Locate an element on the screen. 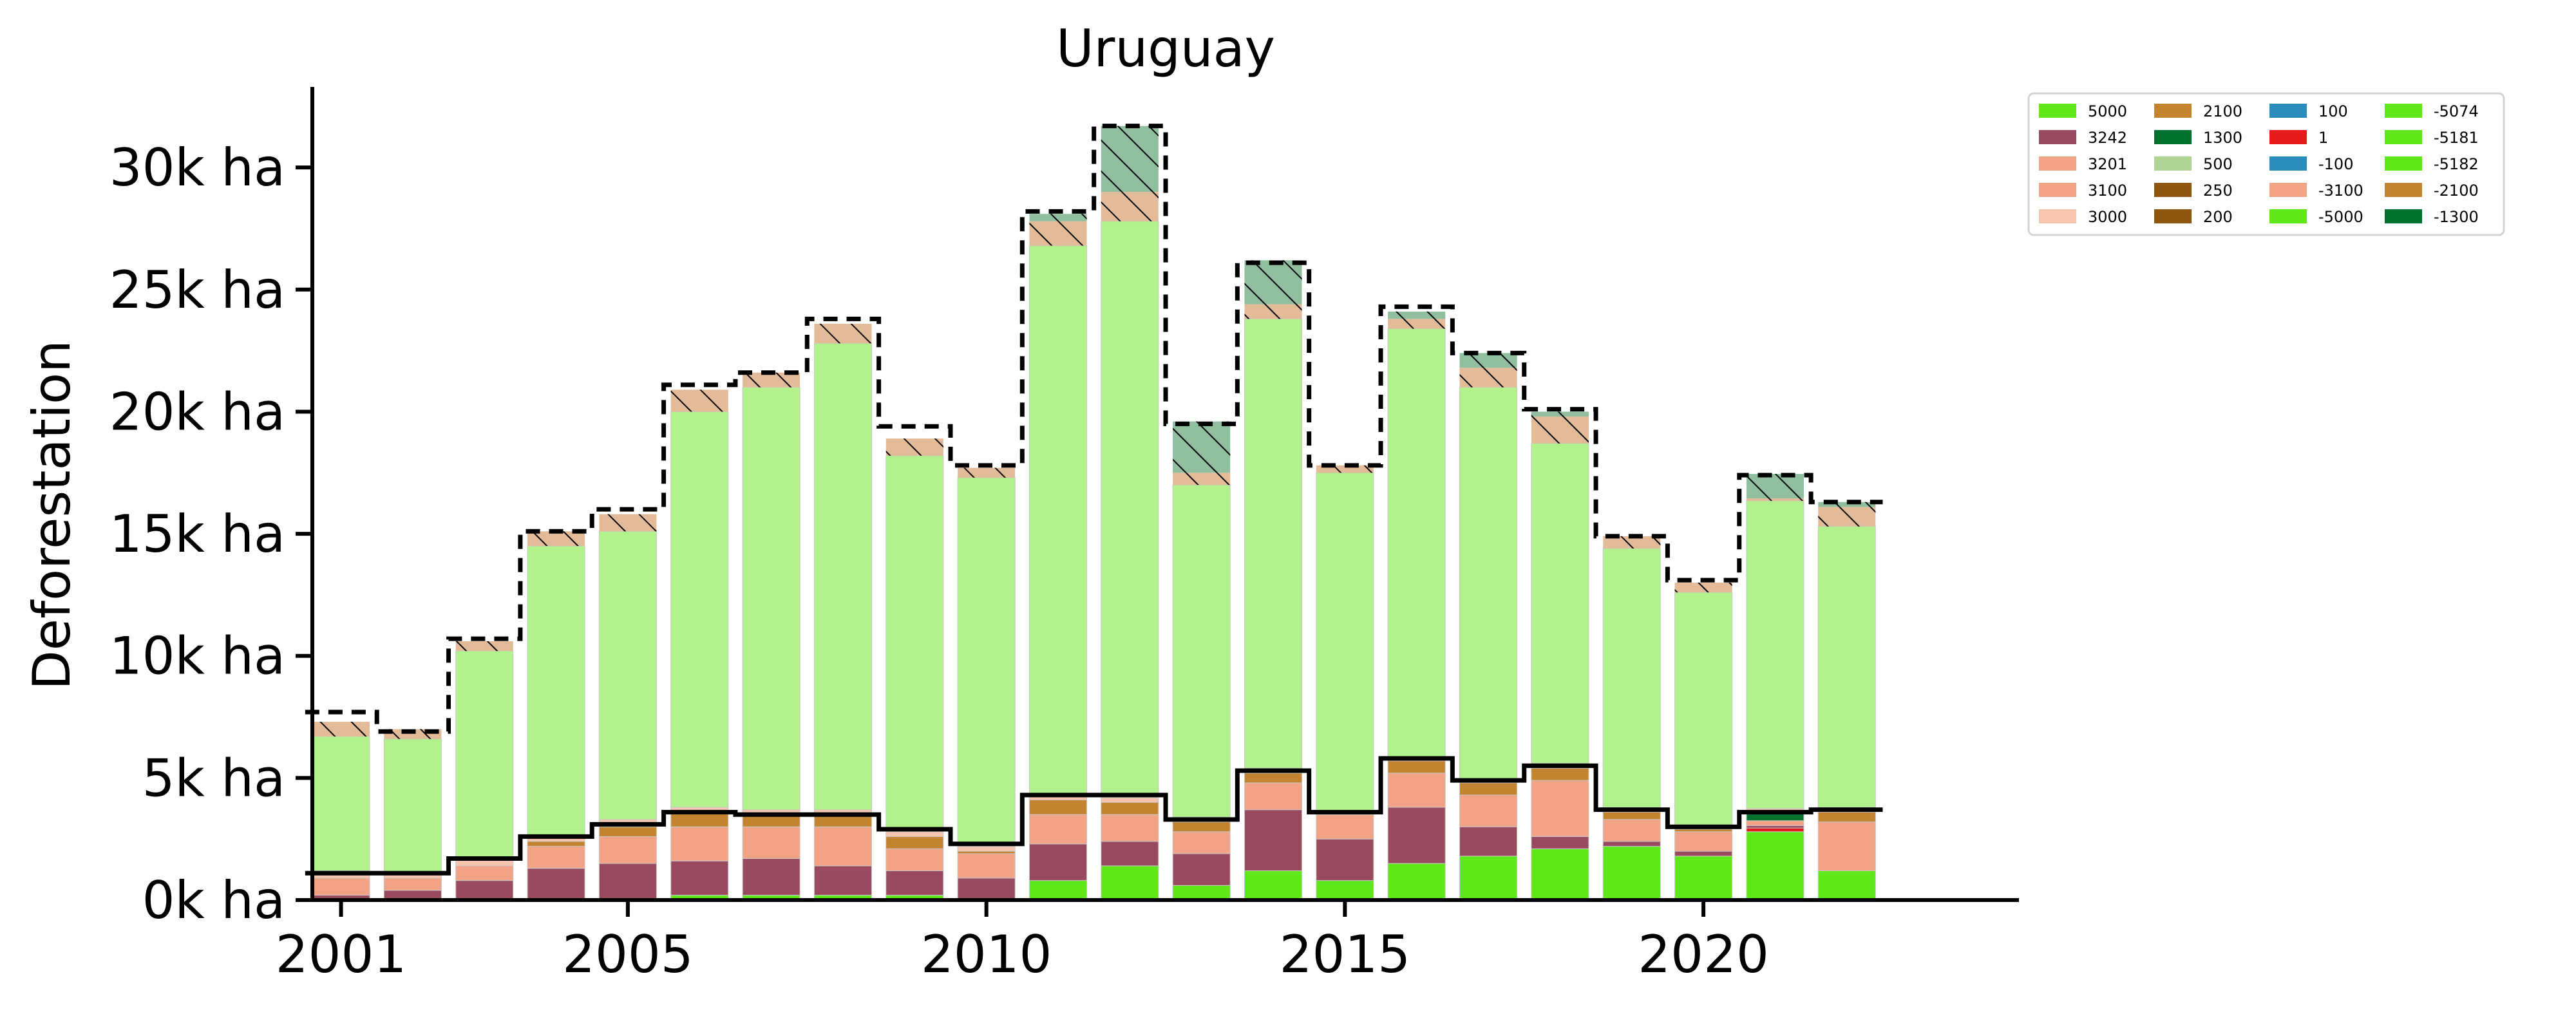  legend-label-1-4: 200 is located at coordinates (2218, 217).